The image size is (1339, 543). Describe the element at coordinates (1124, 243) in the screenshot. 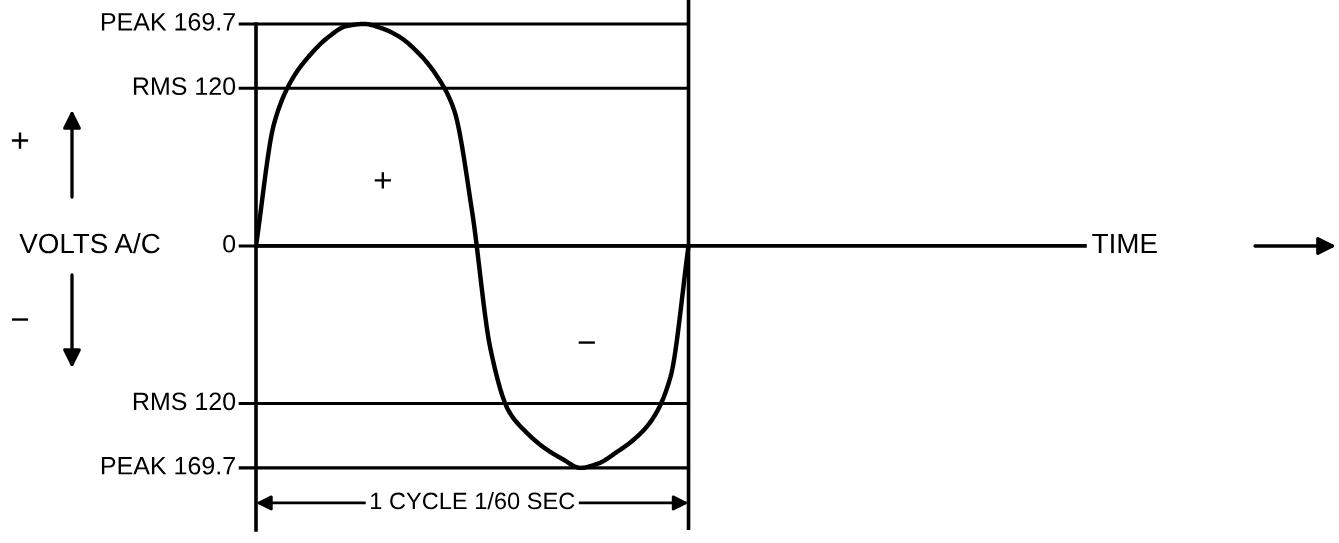

I see `x-axis-title: TIME` at that location.